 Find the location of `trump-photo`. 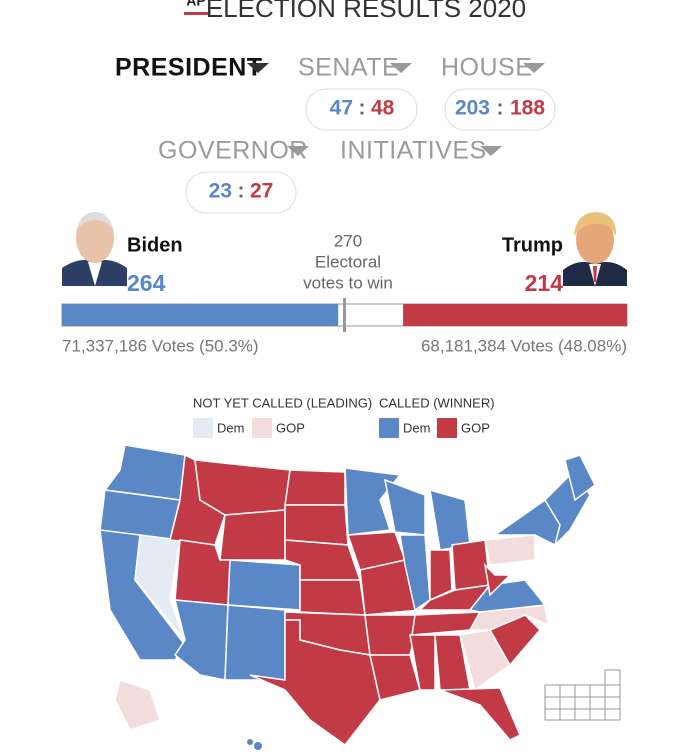

trump-photo is located at coordinates (595, 249).